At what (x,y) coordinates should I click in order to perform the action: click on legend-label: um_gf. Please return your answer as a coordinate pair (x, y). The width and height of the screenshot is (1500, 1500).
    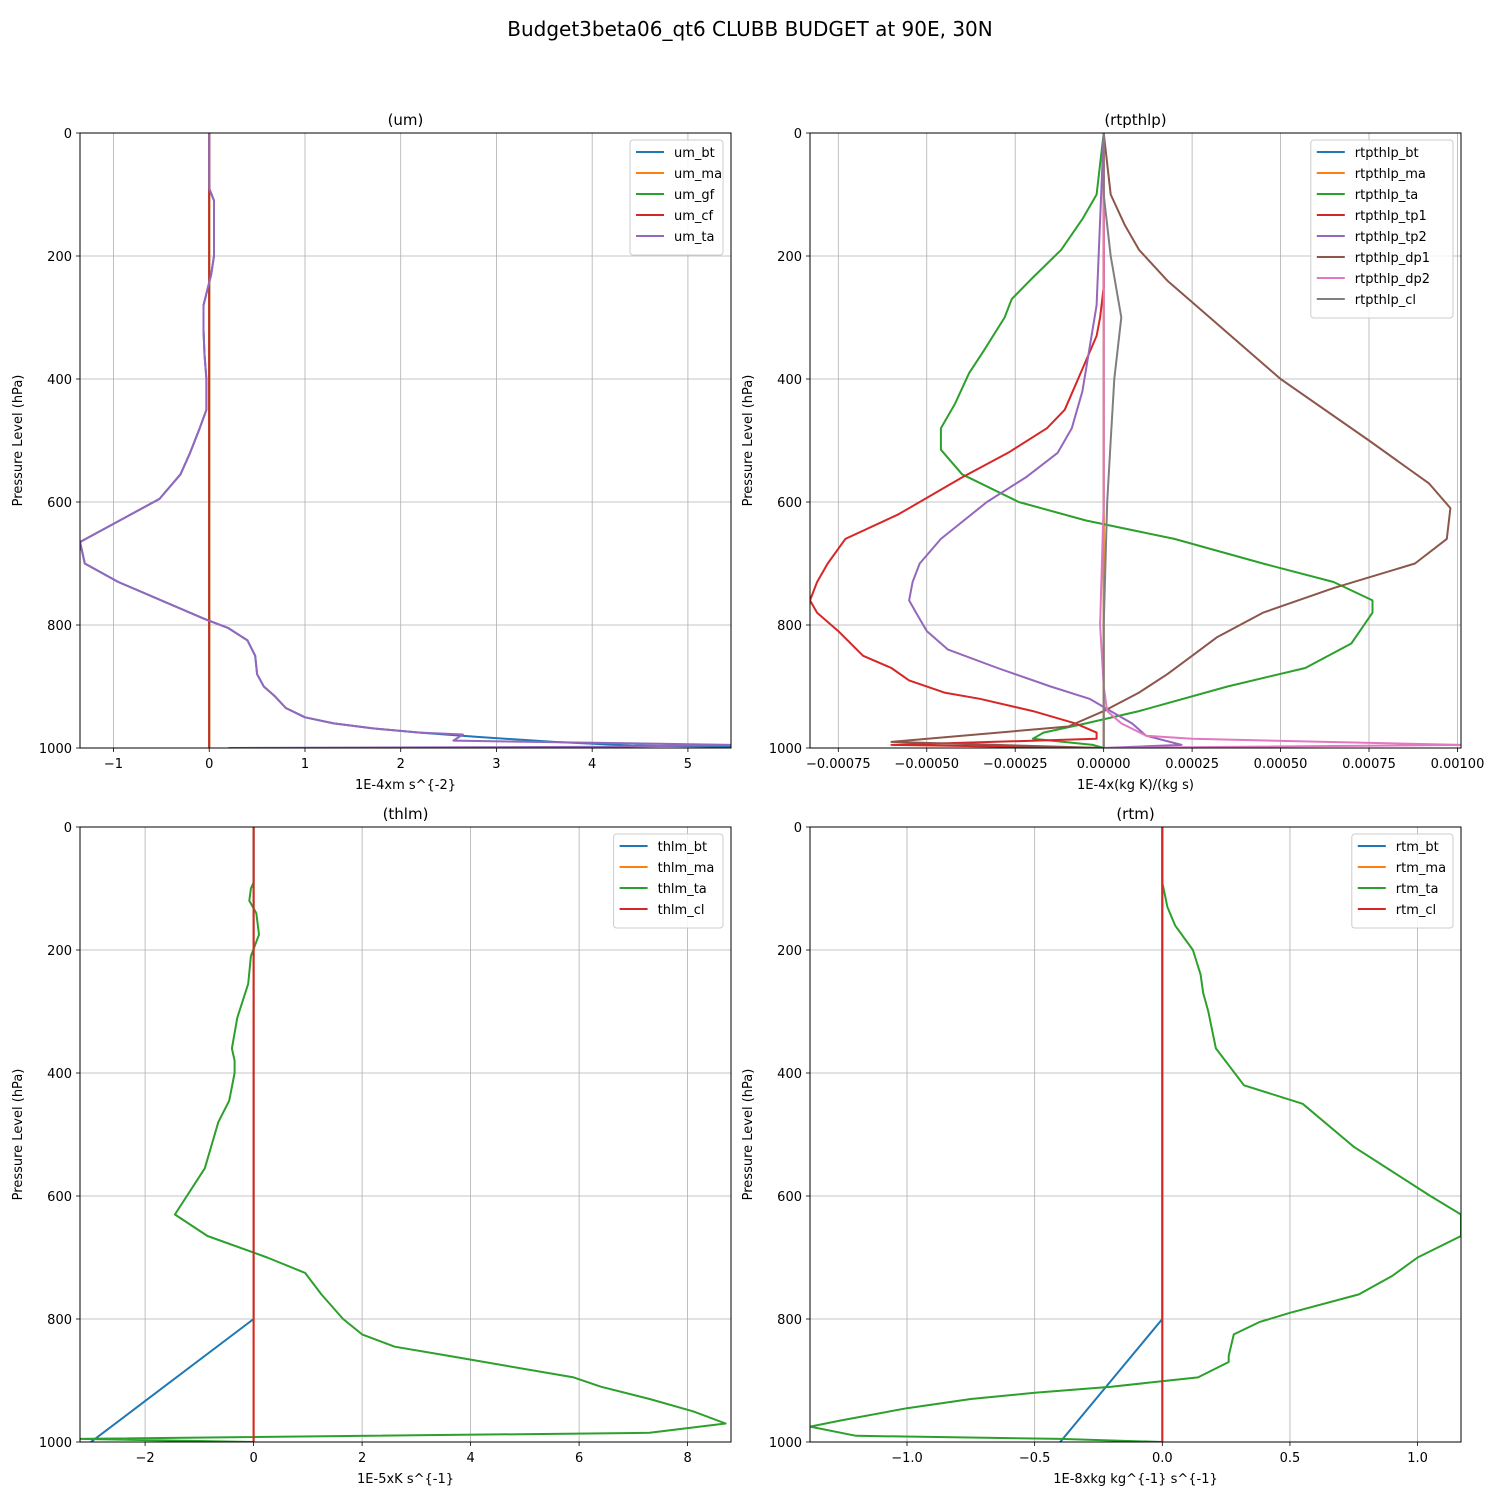
    Looking at the image, I should click on (694, 195).